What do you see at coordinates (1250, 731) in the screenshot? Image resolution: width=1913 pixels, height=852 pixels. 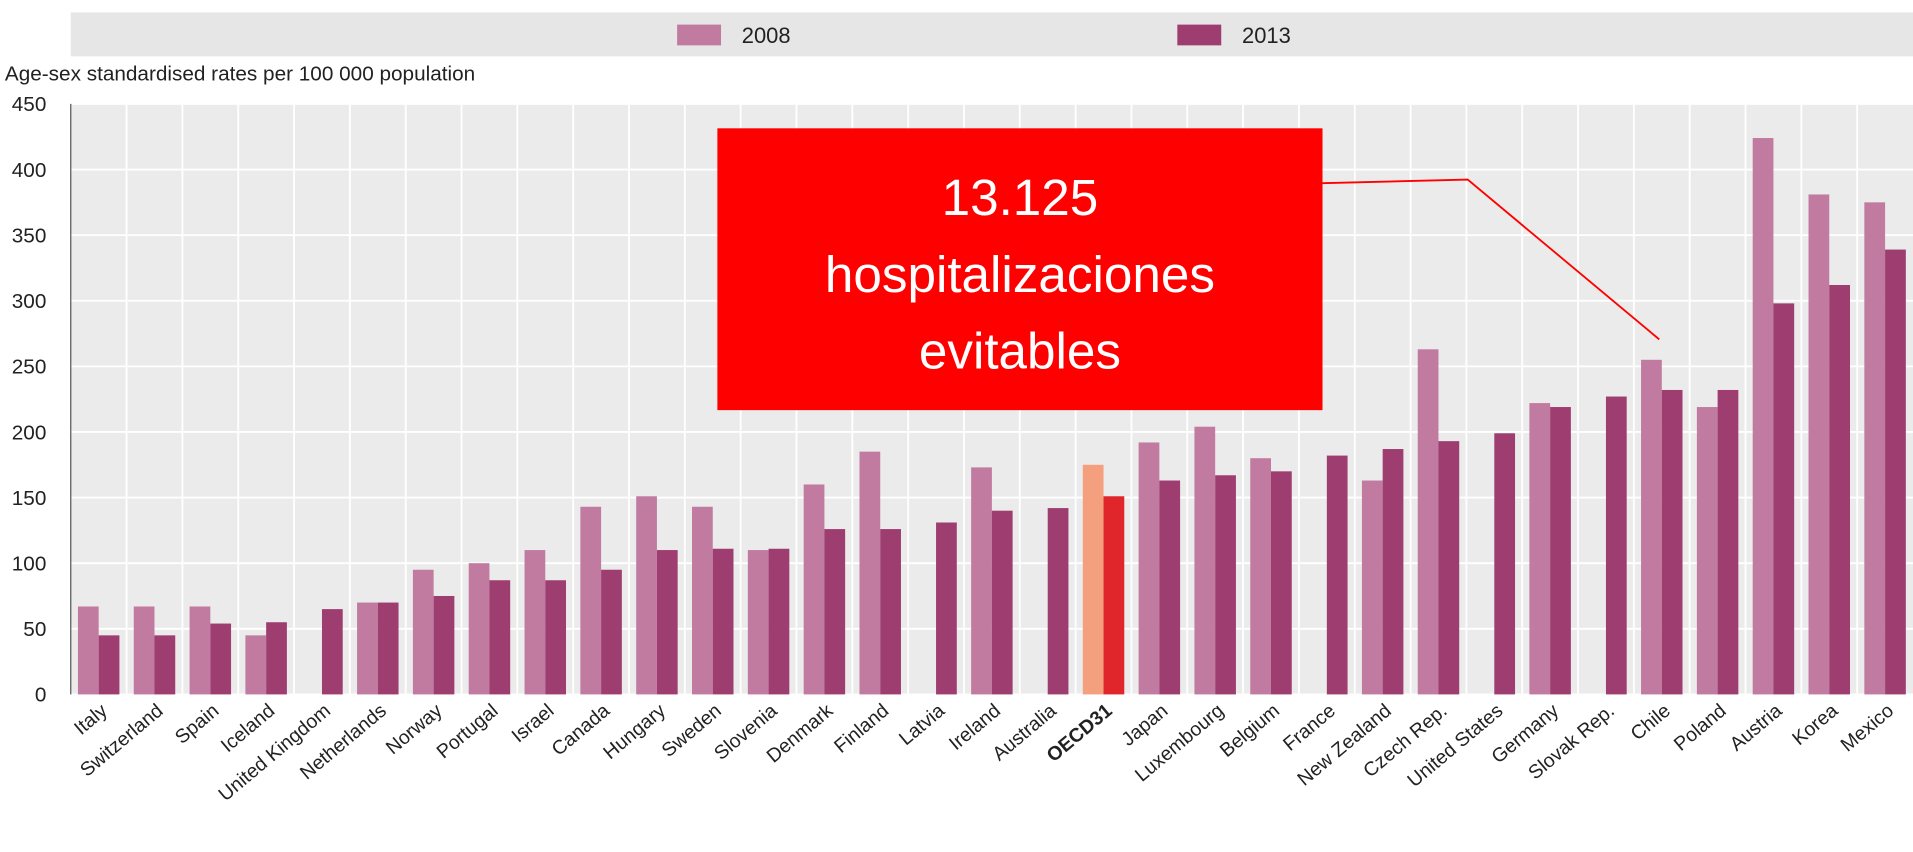 I see `x-tick-label: Belgium` at bounding box center [1250, 731].